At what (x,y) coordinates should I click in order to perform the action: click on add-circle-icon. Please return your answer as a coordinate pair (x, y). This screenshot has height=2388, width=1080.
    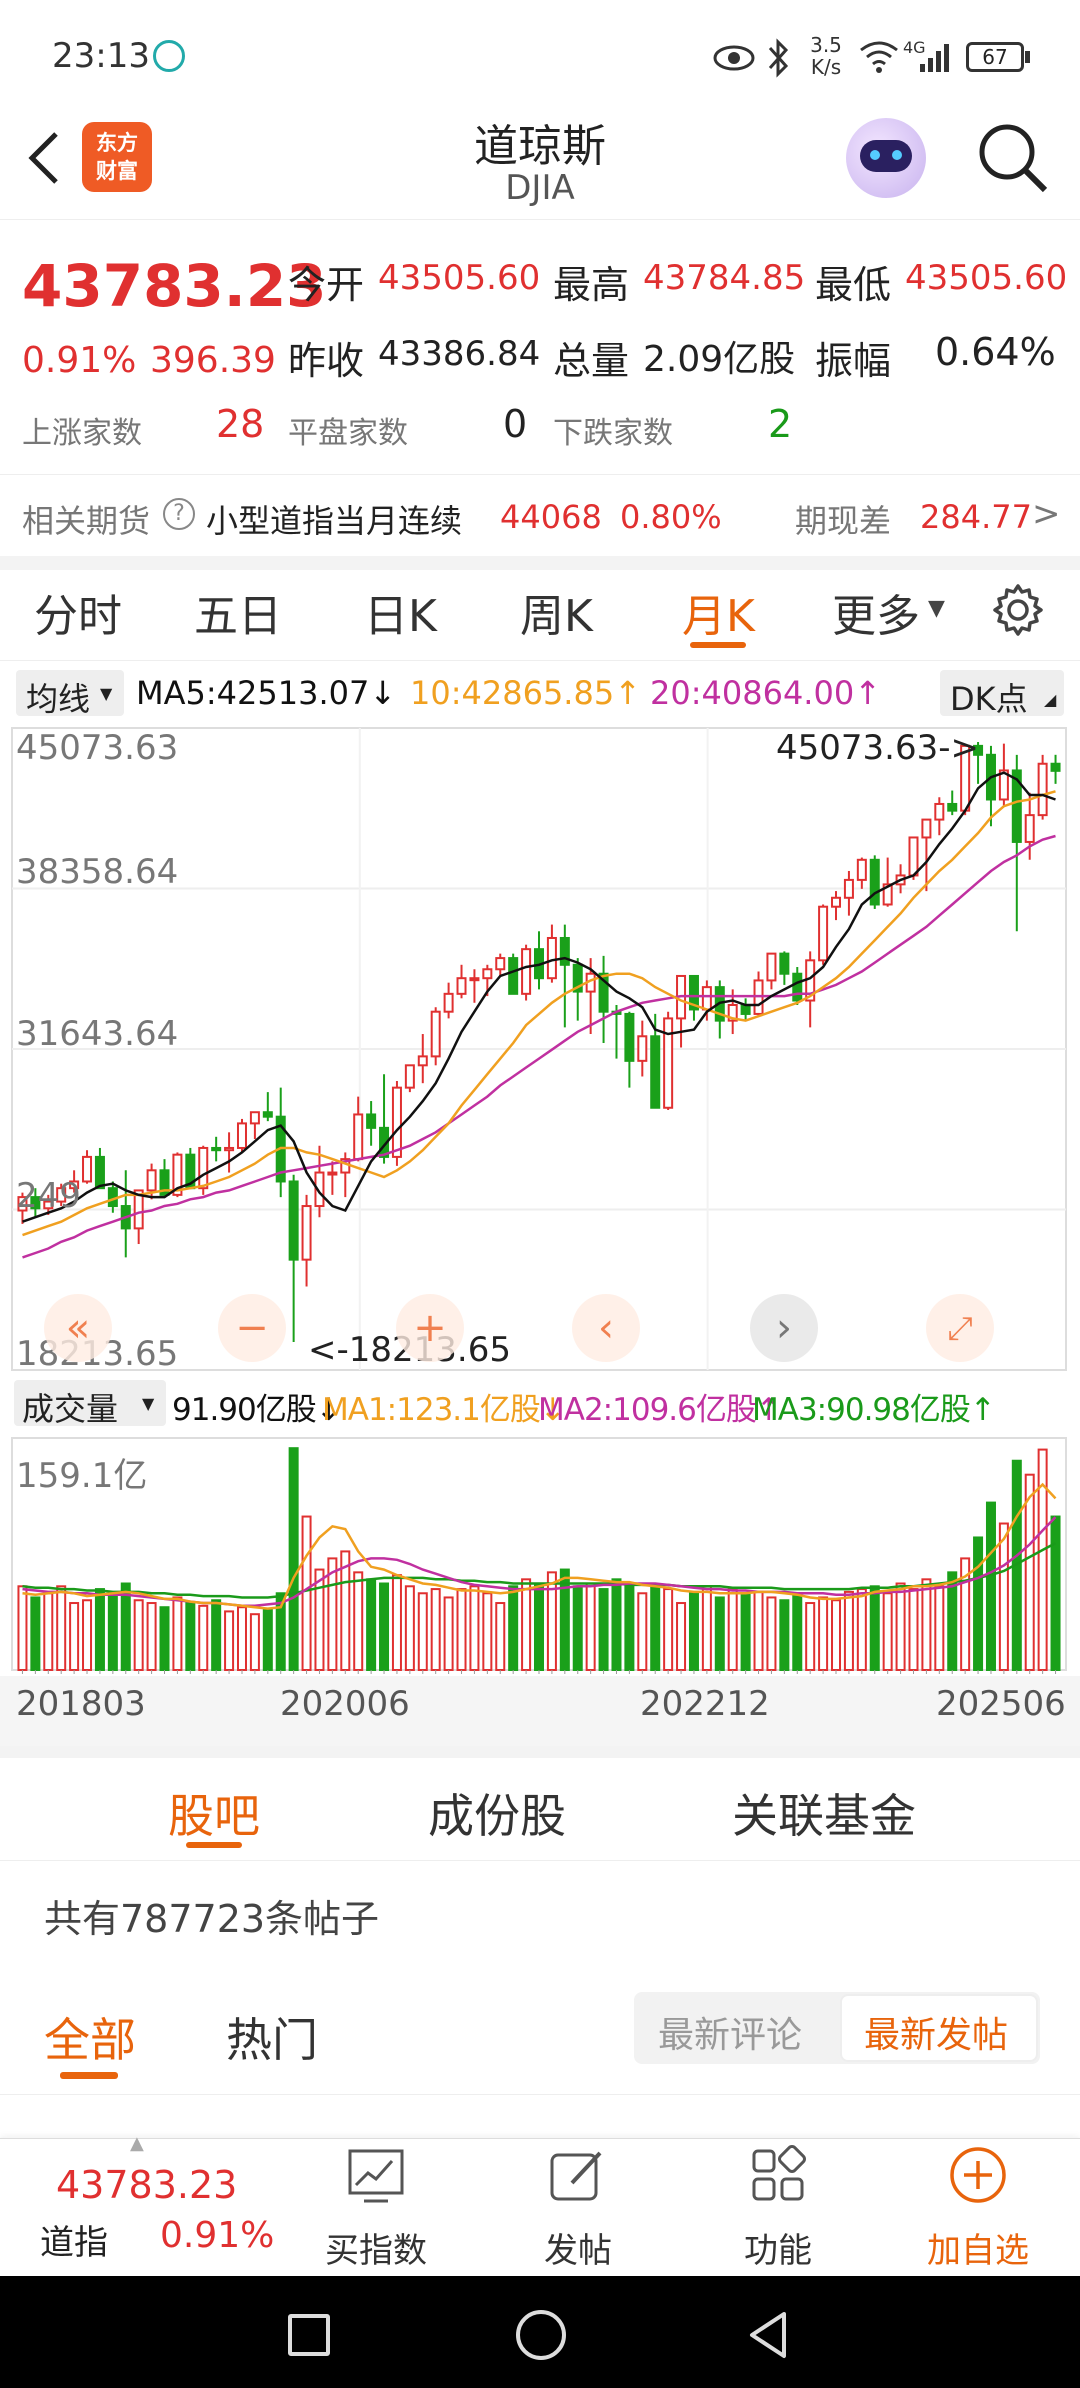
    Looking at the image, I should click on (978, 2175).